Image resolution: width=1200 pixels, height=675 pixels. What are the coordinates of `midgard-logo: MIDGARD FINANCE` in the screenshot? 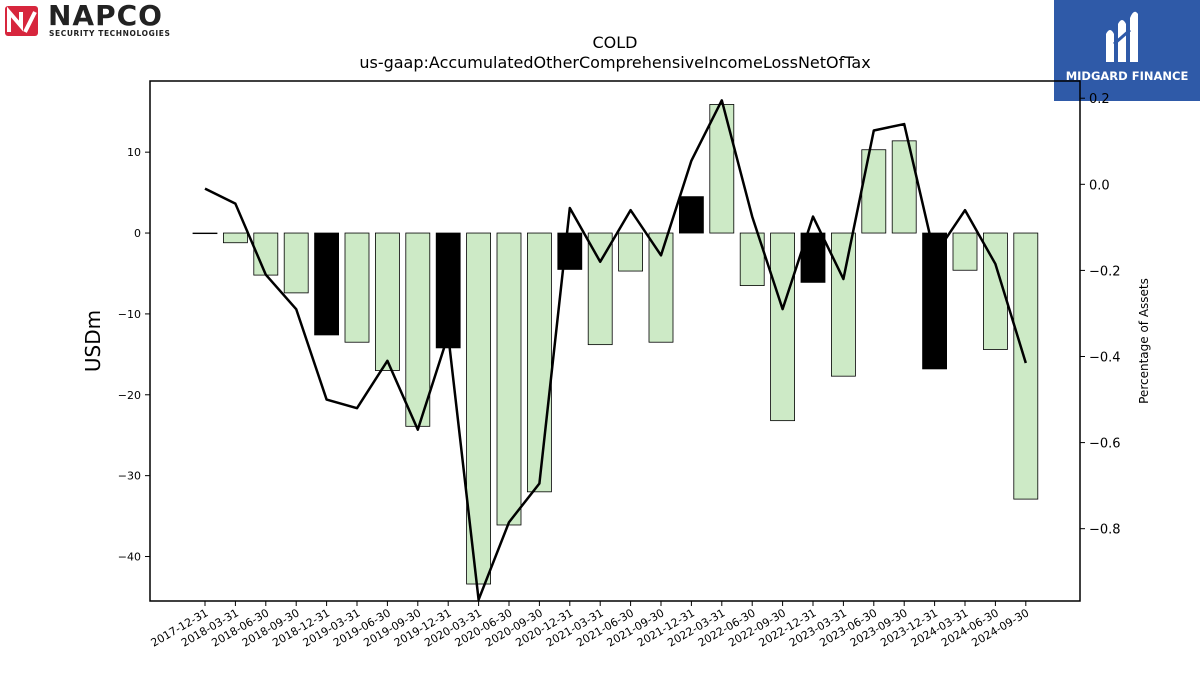 It's located at (1127, 50).